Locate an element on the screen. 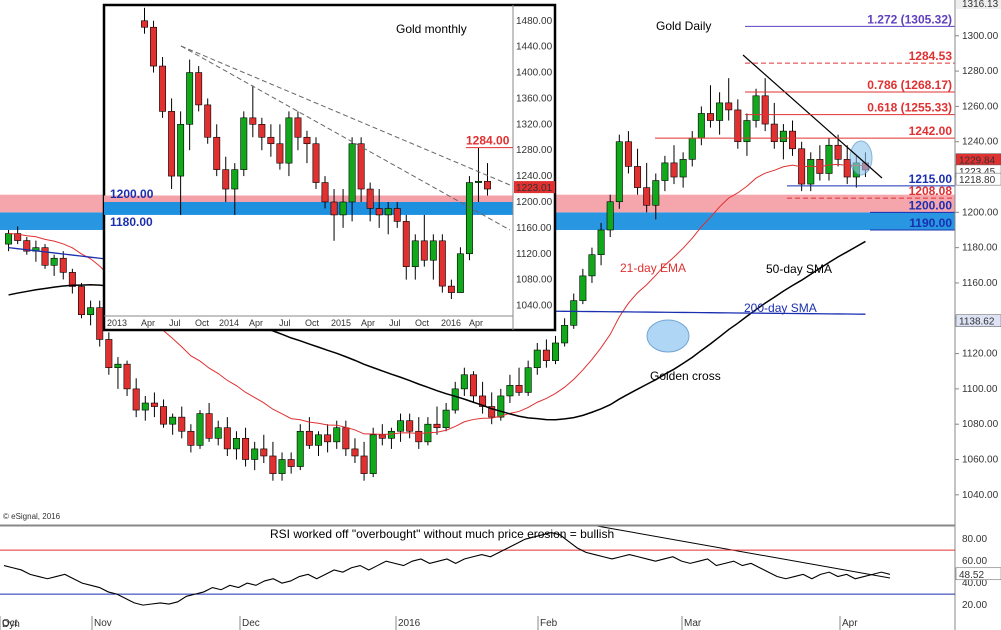  copyright-text: © eSignal, 2016 is located at coordinates (32, 516).